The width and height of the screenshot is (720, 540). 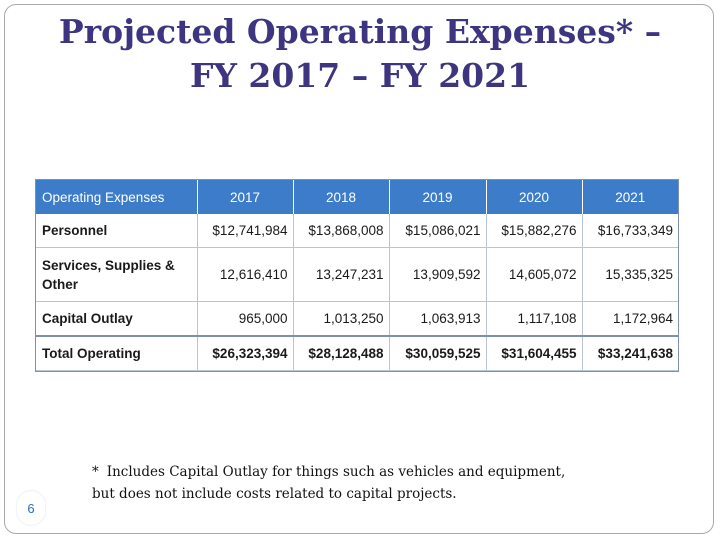 What do you see at coordinates (534, 319) in the screenshot?
I see `table-cell: 1,117,108` at bounding box center [534, 319].